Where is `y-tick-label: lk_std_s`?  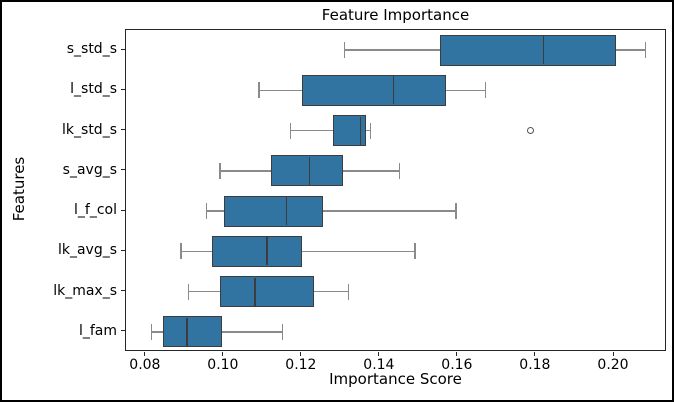 y-tick-label: lk_std_s is located at coordinates (89, 129).